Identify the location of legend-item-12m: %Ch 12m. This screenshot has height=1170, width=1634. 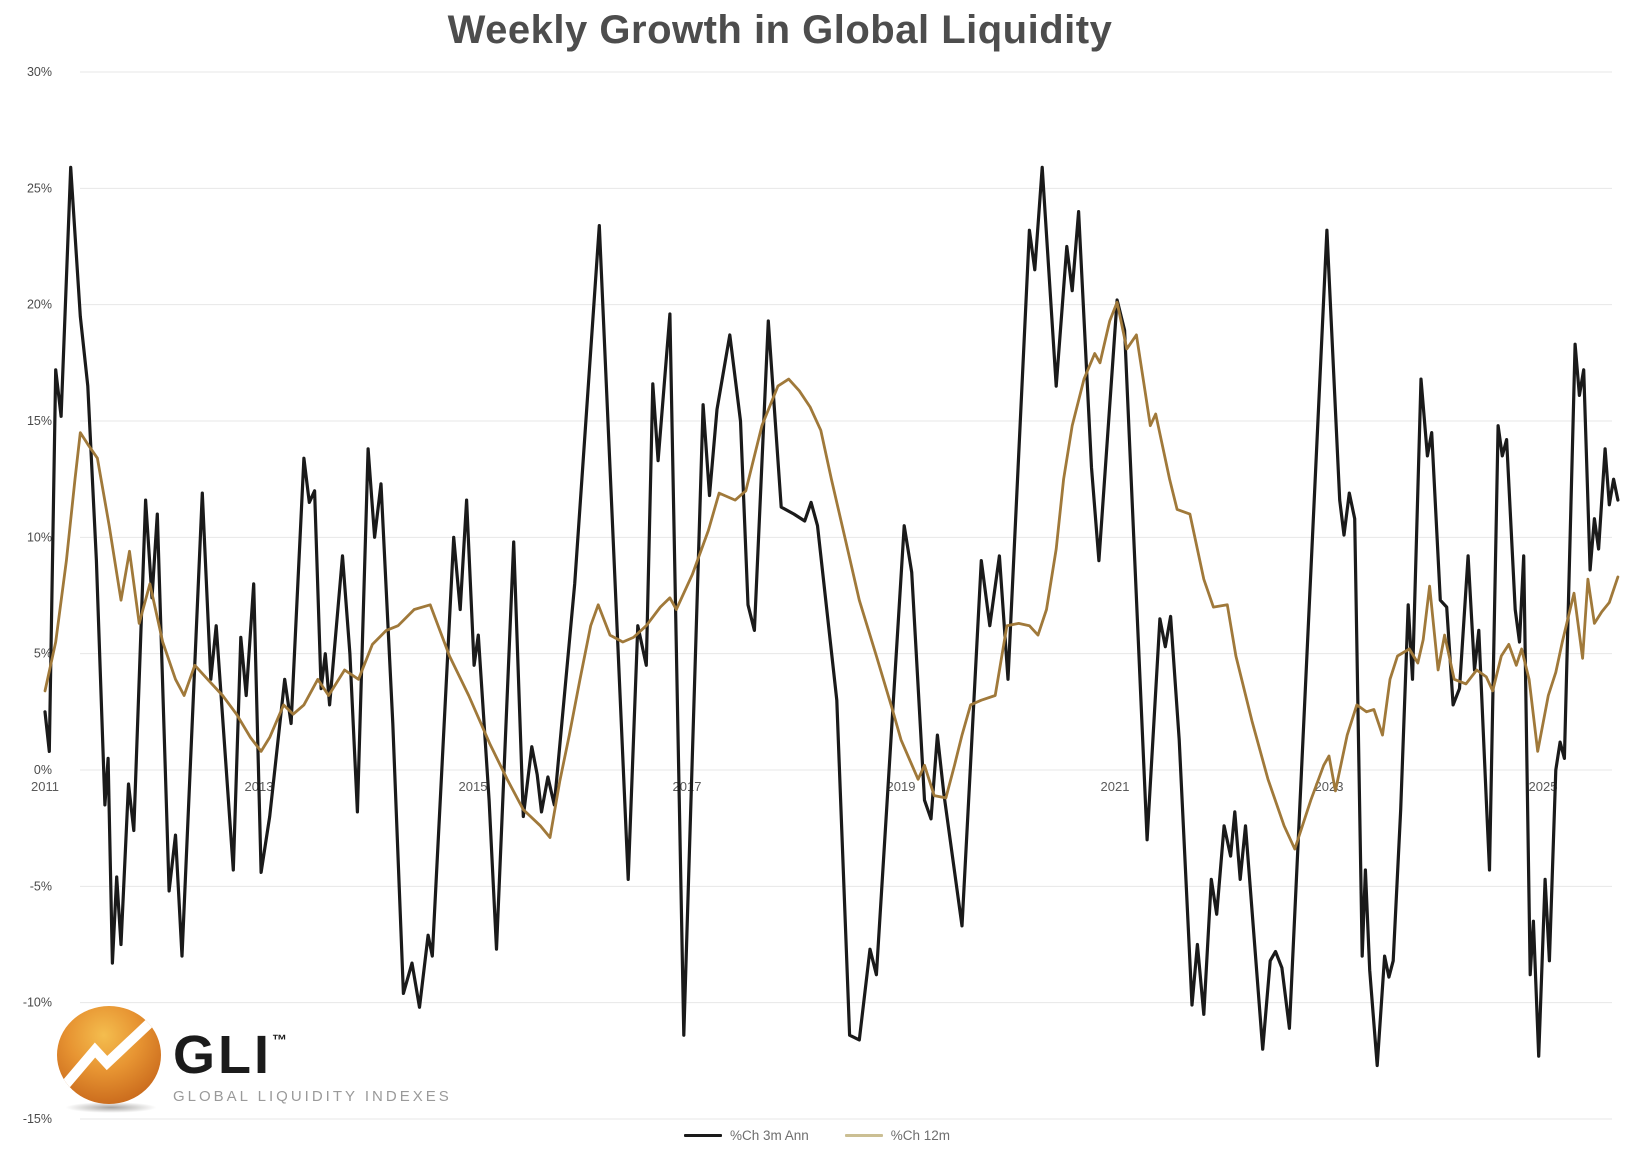
(897, 1135).